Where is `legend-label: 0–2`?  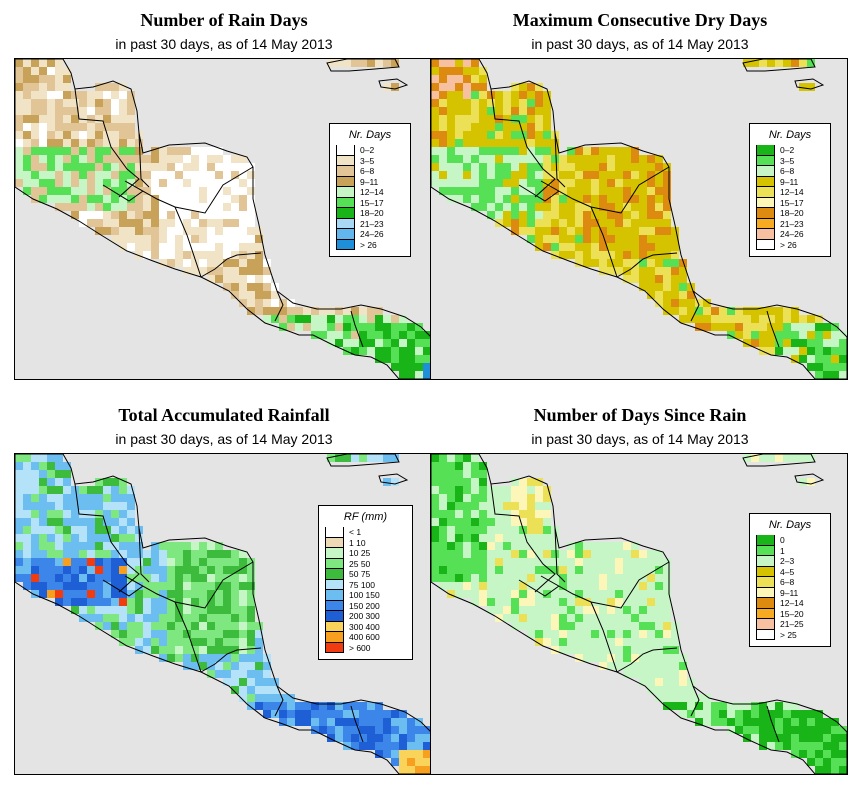
legend-label: 0–2 is located at coordinates (367, 150).